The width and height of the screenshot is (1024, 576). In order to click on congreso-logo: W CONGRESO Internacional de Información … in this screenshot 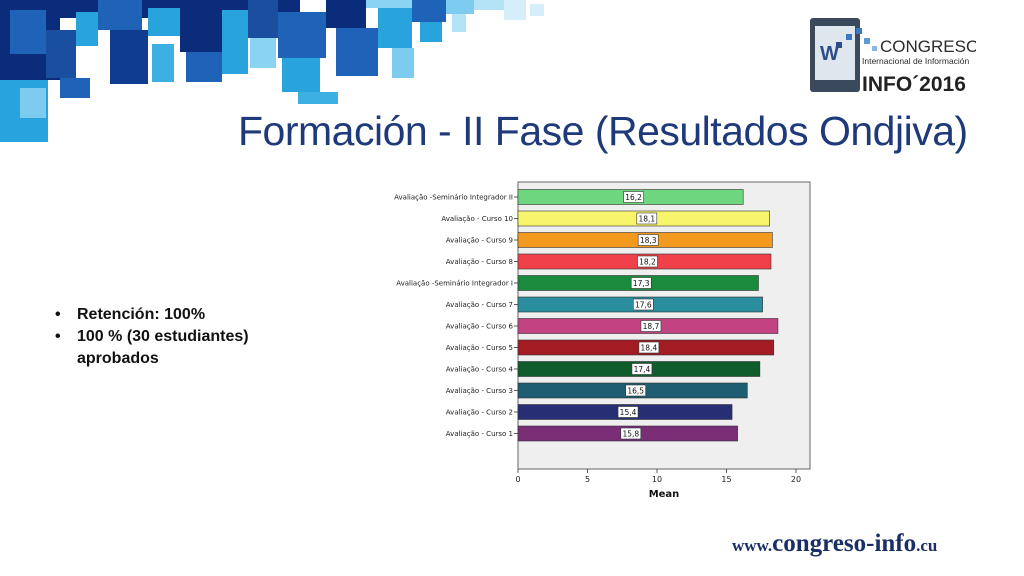, I will do `click(893, 57)`.